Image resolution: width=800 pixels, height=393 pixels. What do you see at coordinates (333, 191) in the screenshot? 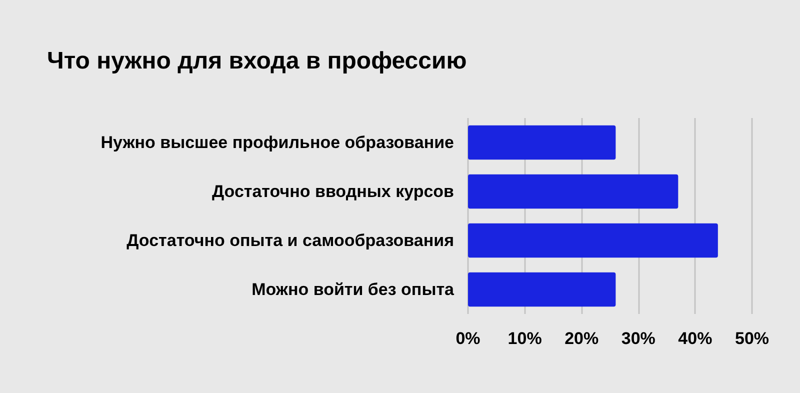
I see `y-tick-label: Достаточно вводных курсов` at bounding box center [333, 191].